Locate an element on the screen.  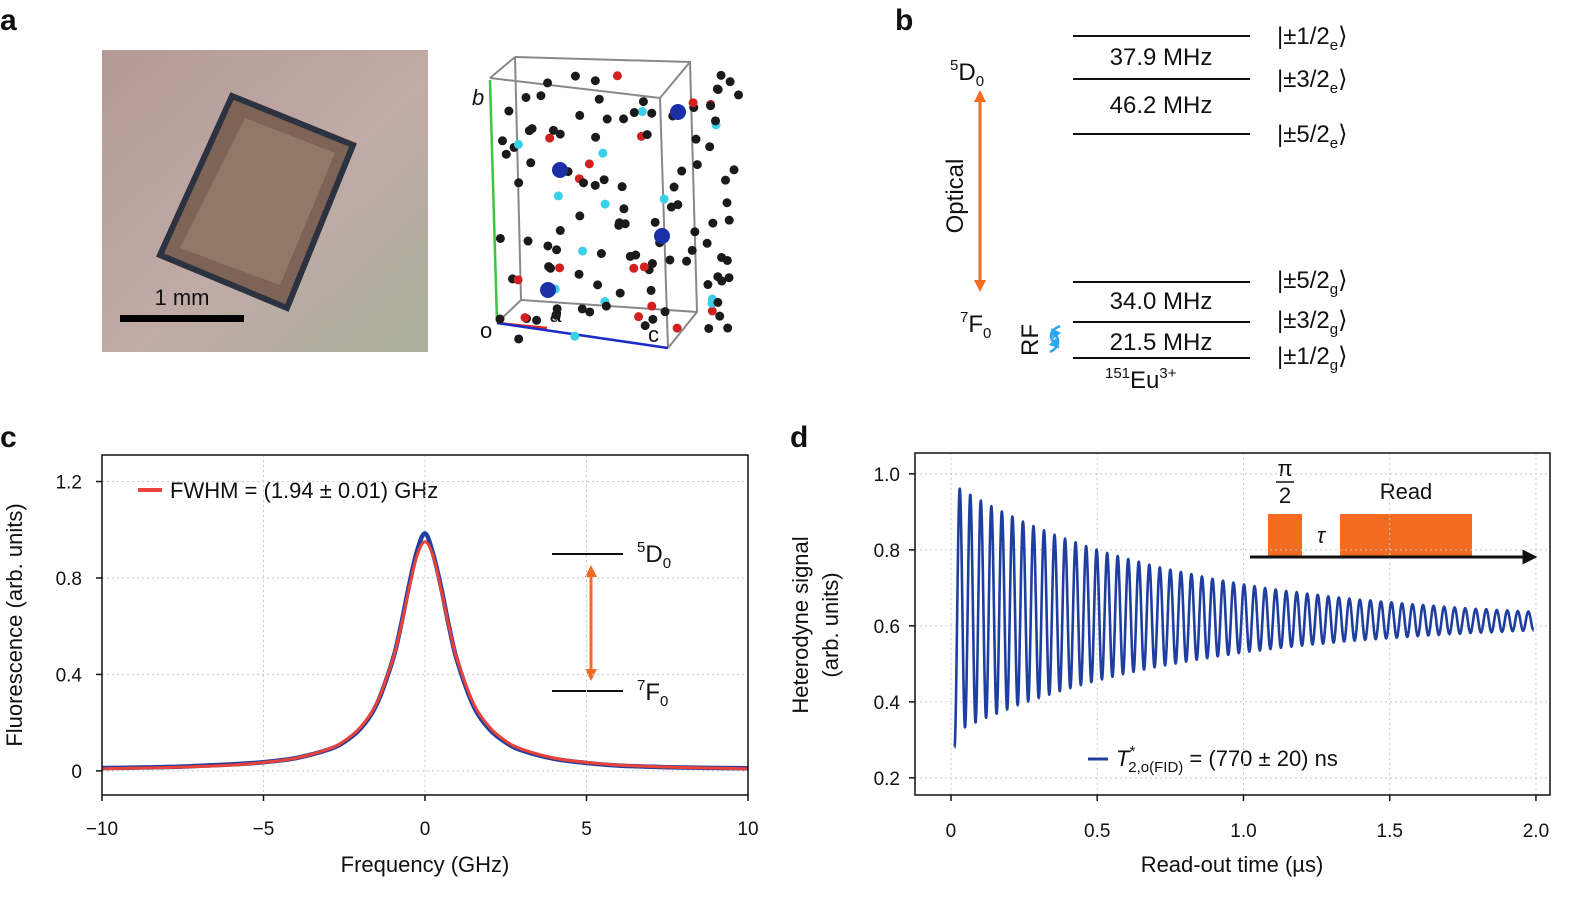
subscript: 2,o(FID) is located at coordinates (1155, 767).